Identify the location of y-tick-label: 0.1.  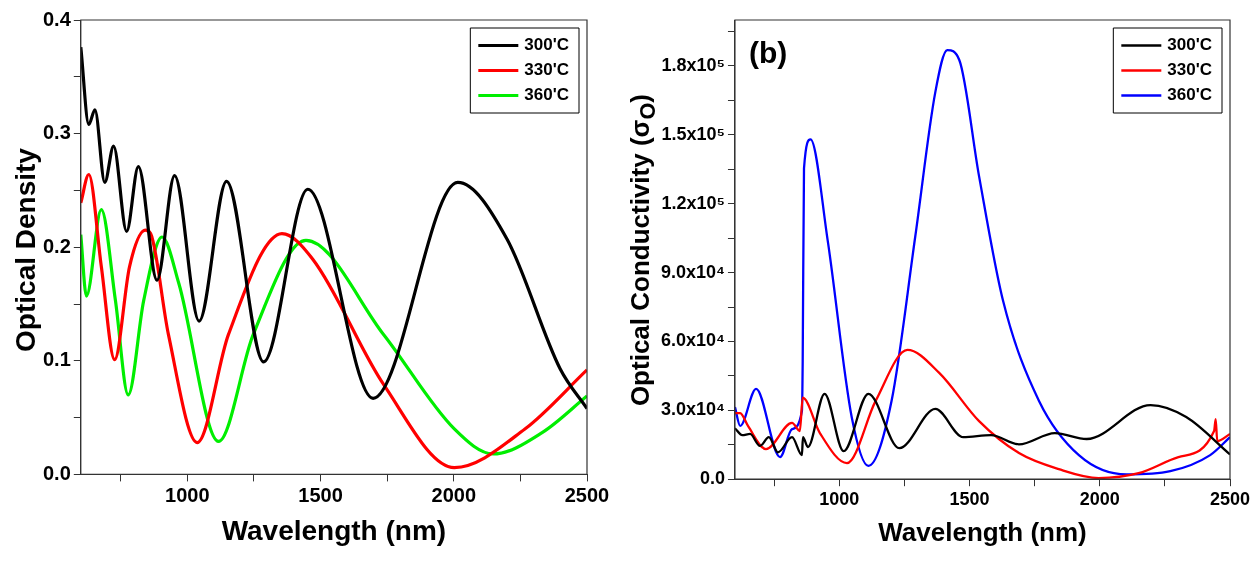
(56, 359).